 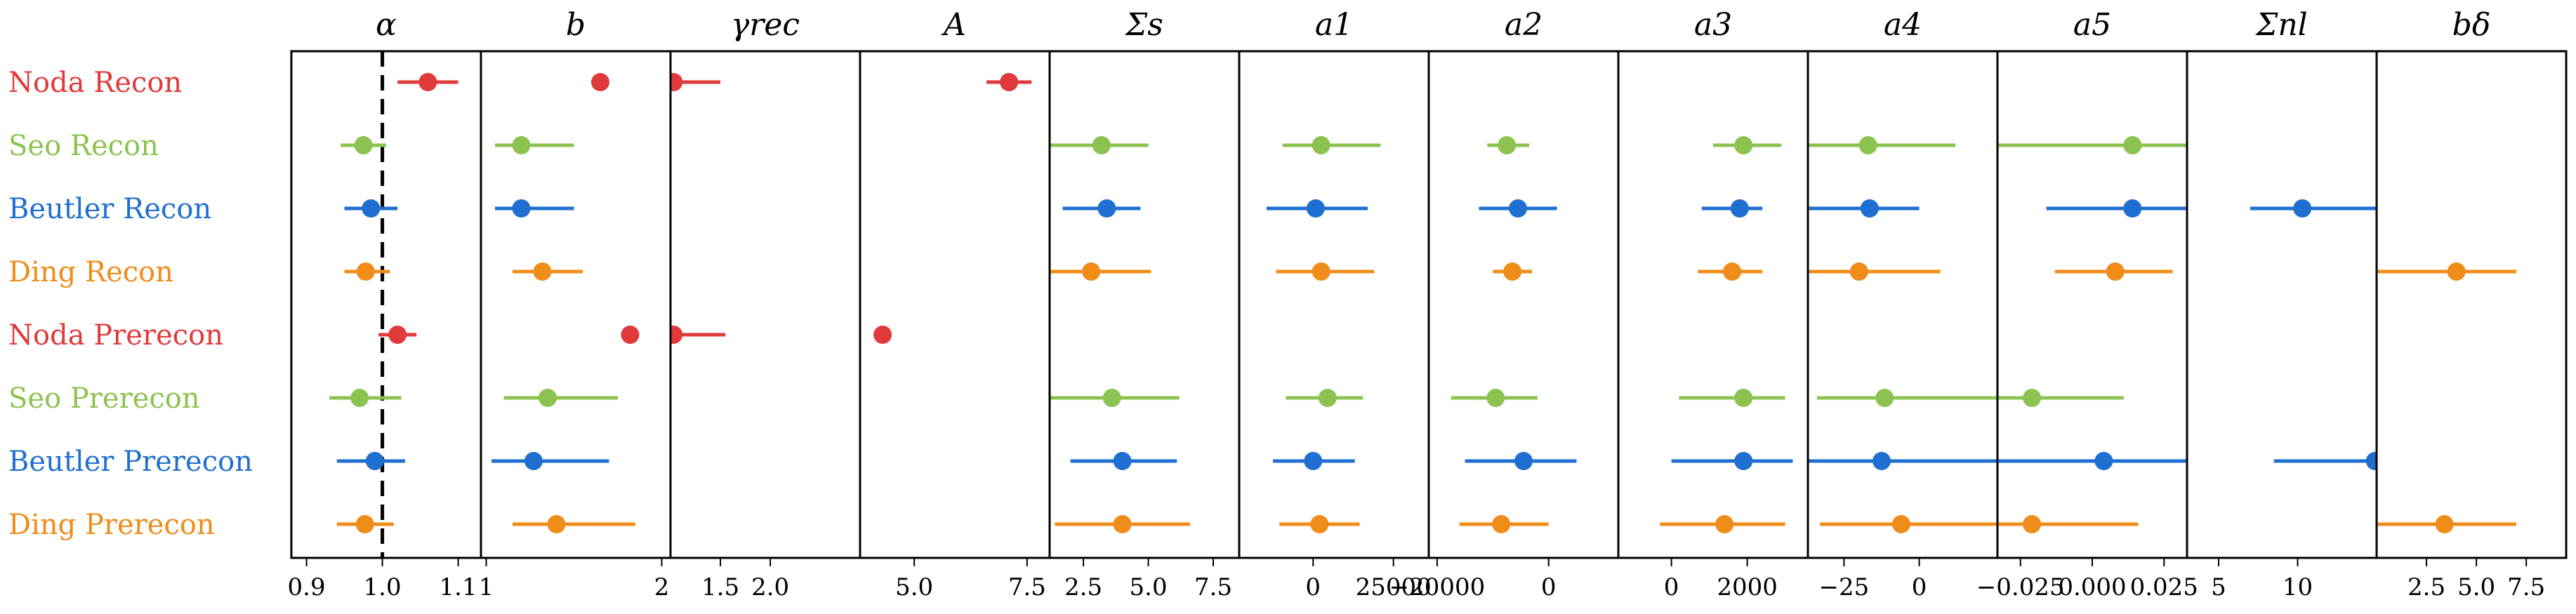 What do you see at coordinates (115, 335) in the screenshot?
I see `row-label: Noda Prerecon` at bounding box center [115, 335].